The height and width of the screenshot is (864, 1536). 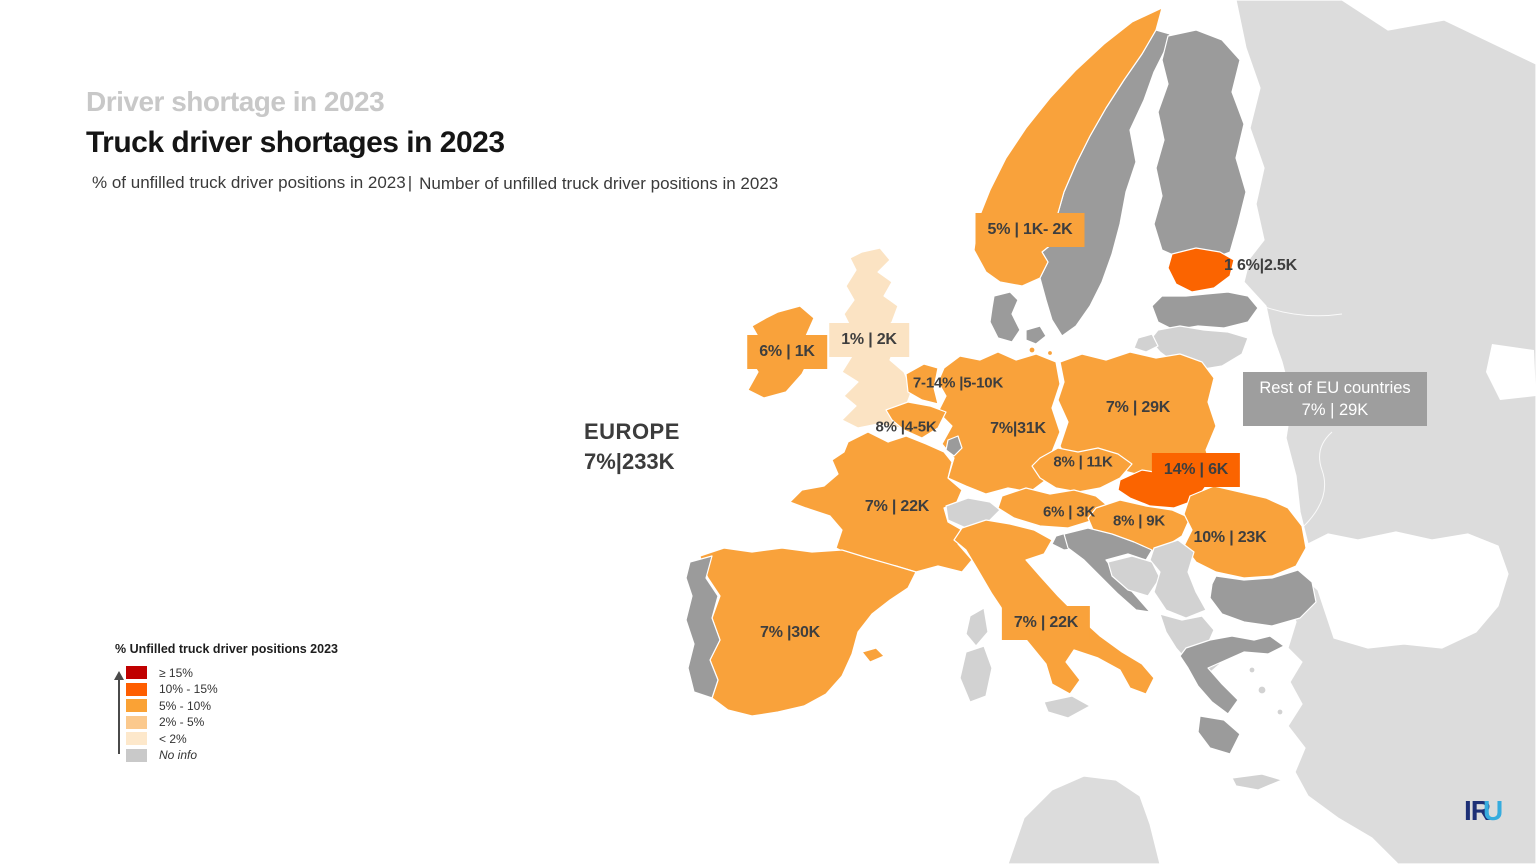 What do you see at coordinates (259, 755) in the screenshot?
I see `legend-row: No info` at bounding box center [259, 755].